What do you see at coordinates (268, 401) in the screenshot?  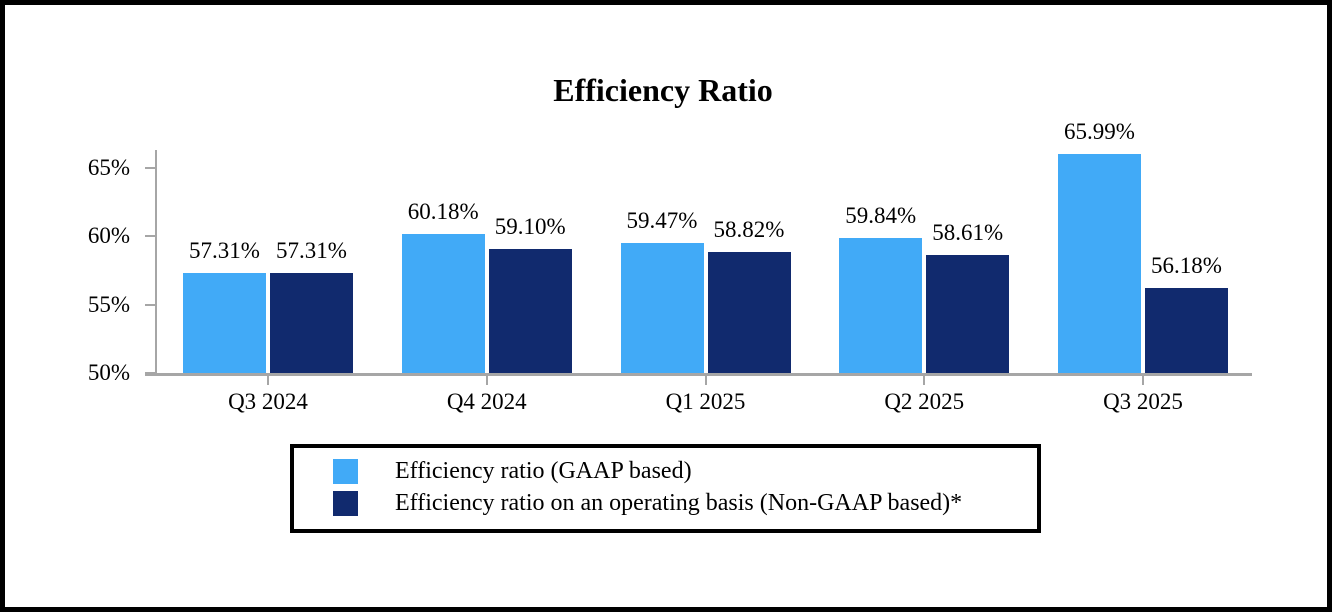 I see `x-axis-label: Q3 2024` at bounding box center [268, 401].